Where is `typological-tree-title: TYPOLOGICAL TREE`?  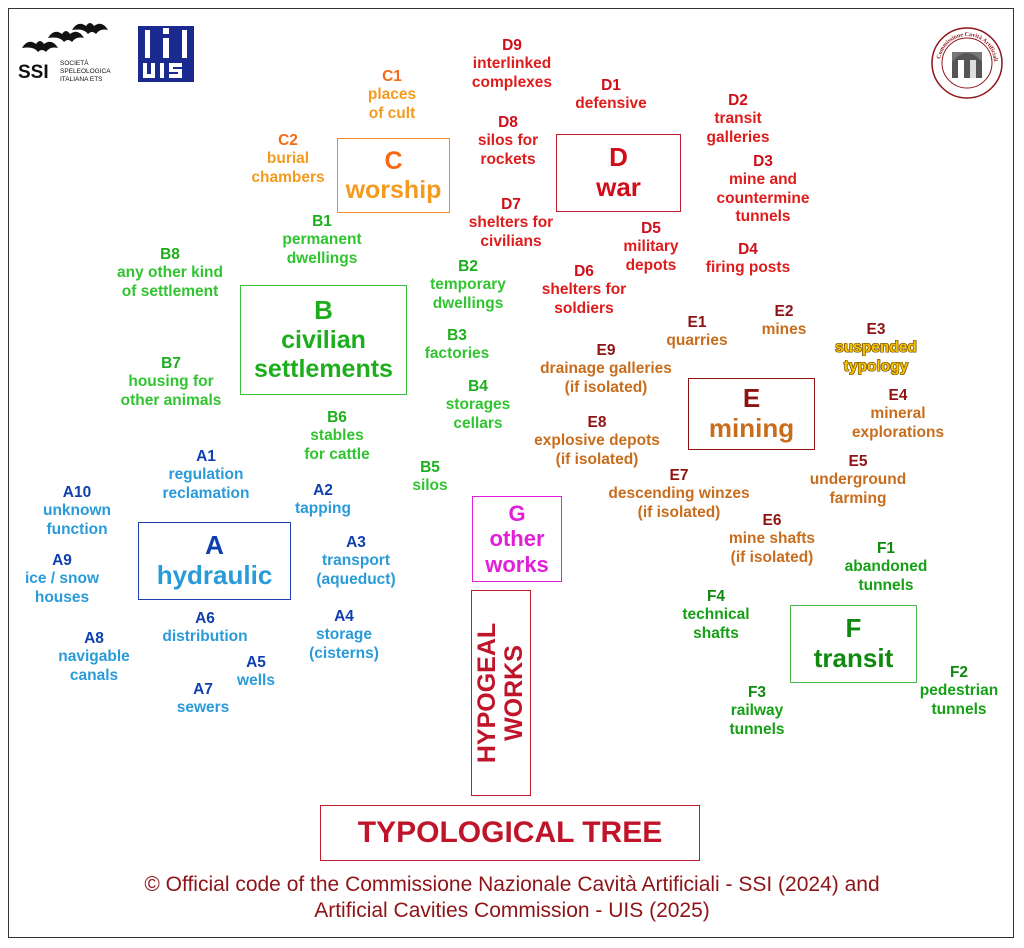 typological-tree-title: TYPOLOGICAL TREE is located at coordinates (510, 833).